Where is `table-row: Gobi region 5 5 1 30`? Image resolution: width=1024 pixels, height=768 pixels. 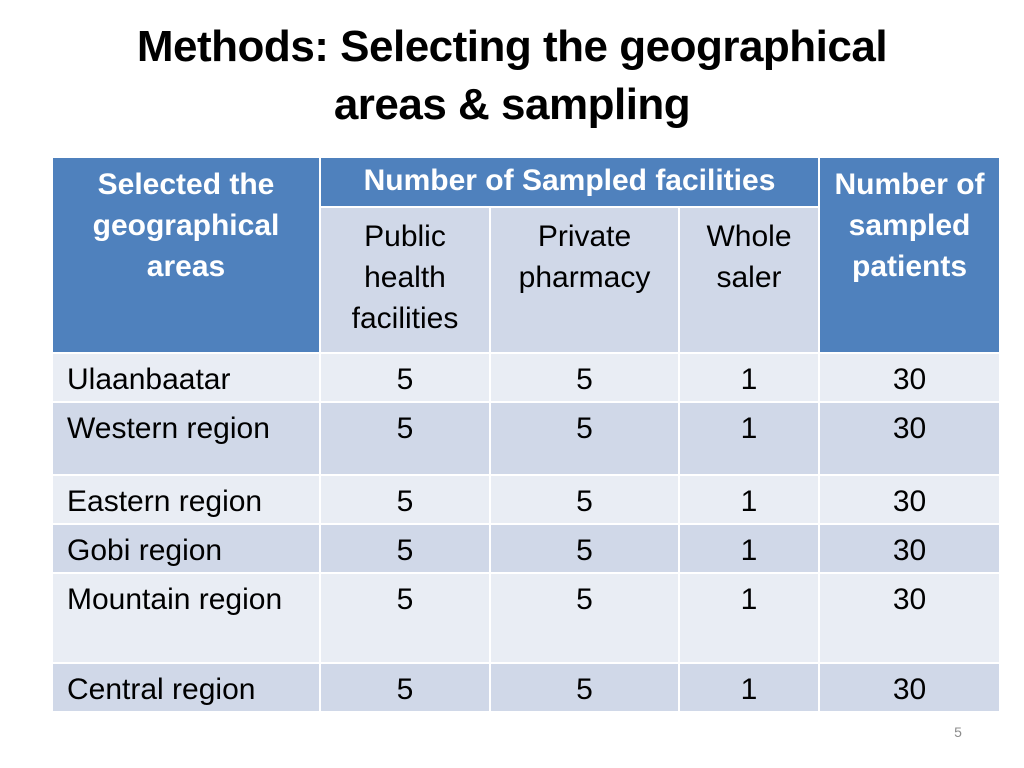 table-row: Gobi region 5 5 1 30 is located at coordinates (526, 548).